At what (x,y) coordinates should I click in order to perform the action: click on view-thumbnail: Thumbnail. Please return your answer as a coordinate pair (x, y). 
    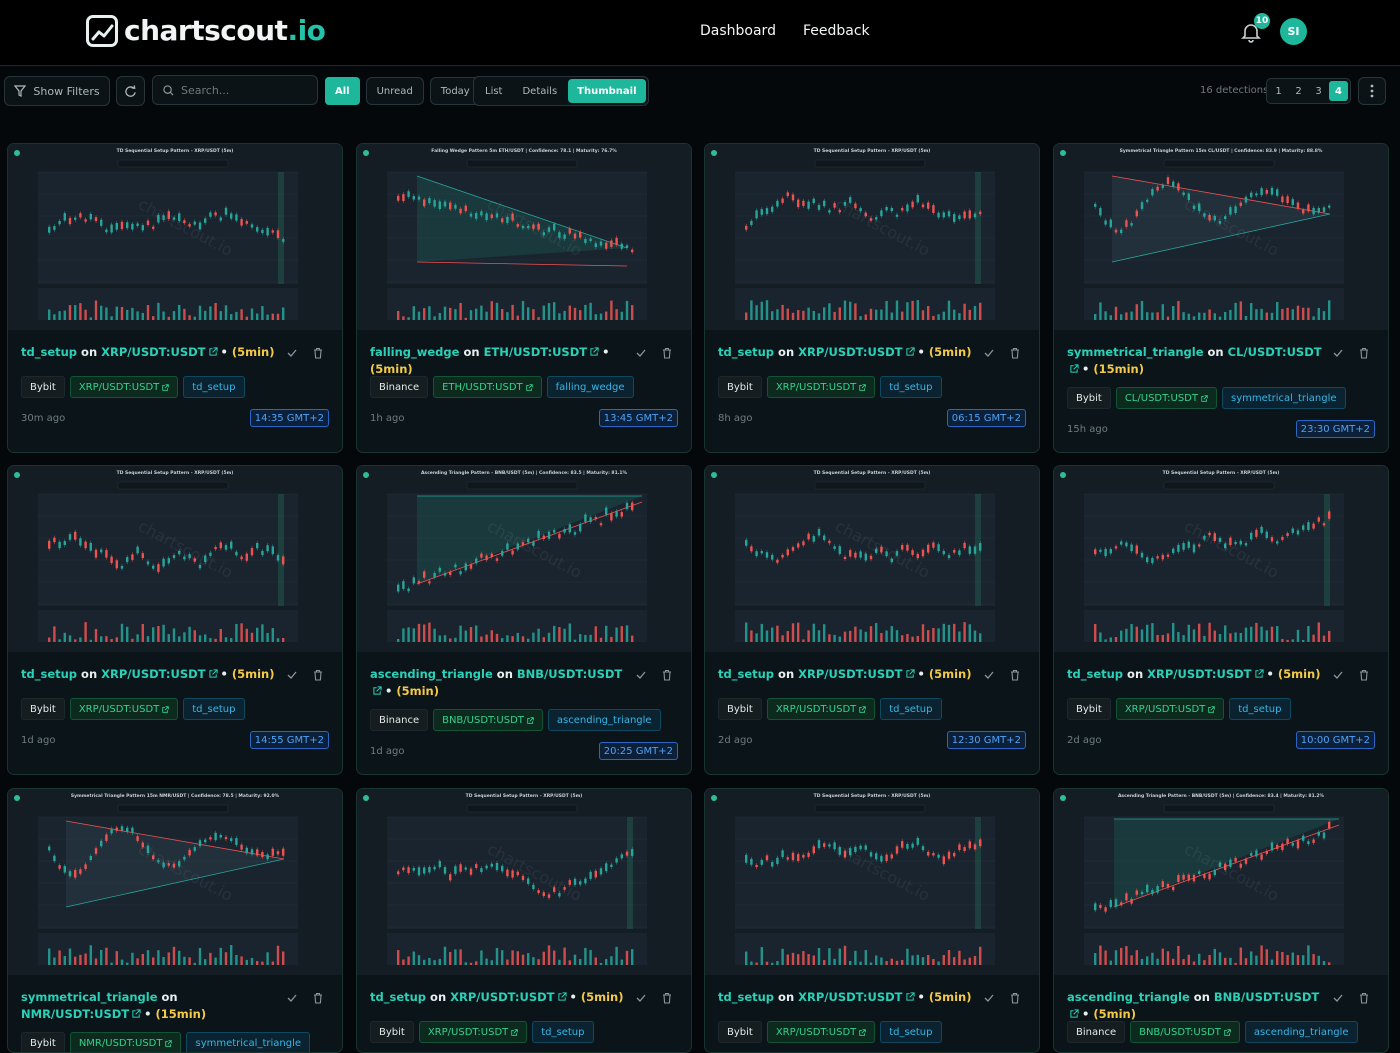
    Looking at the image, I should click on (607, 91).